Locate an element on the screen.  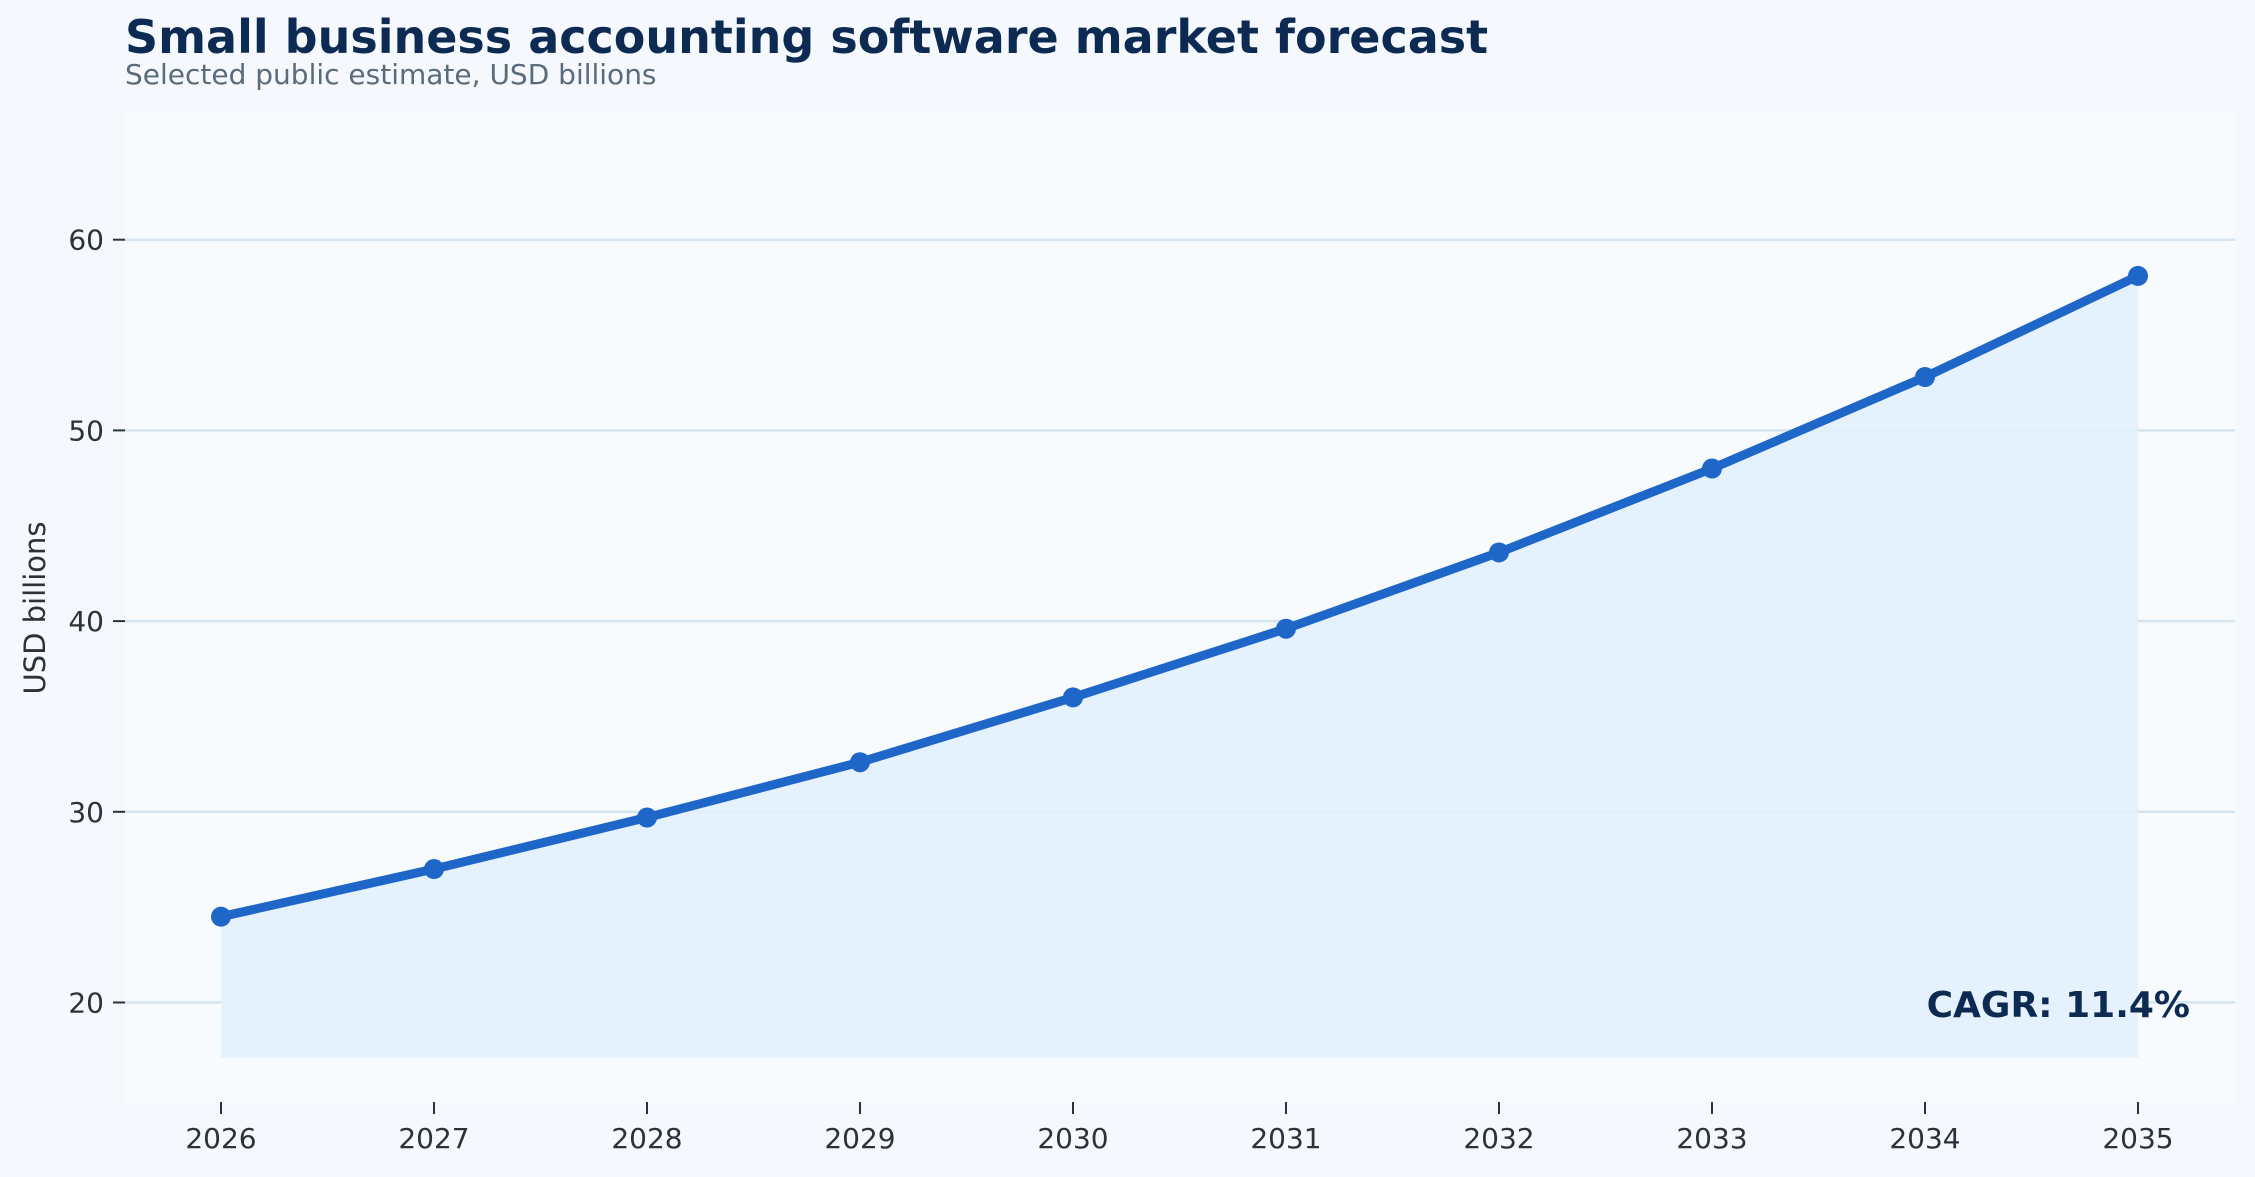
x-tick-label-2033: 2033 is located at coordinates (1711, 1138).